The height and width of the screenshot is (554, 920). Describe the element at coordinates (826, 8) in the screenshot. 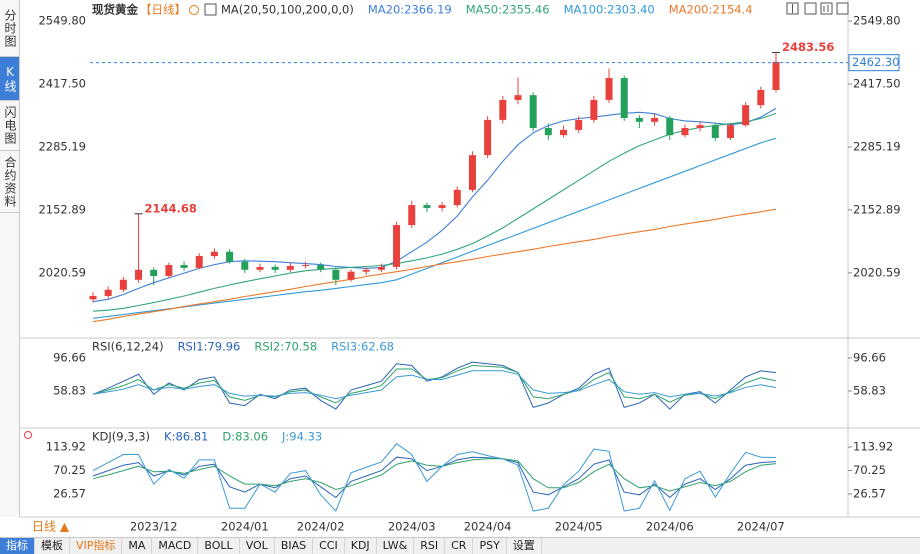

I see `icon-bars` at that location.